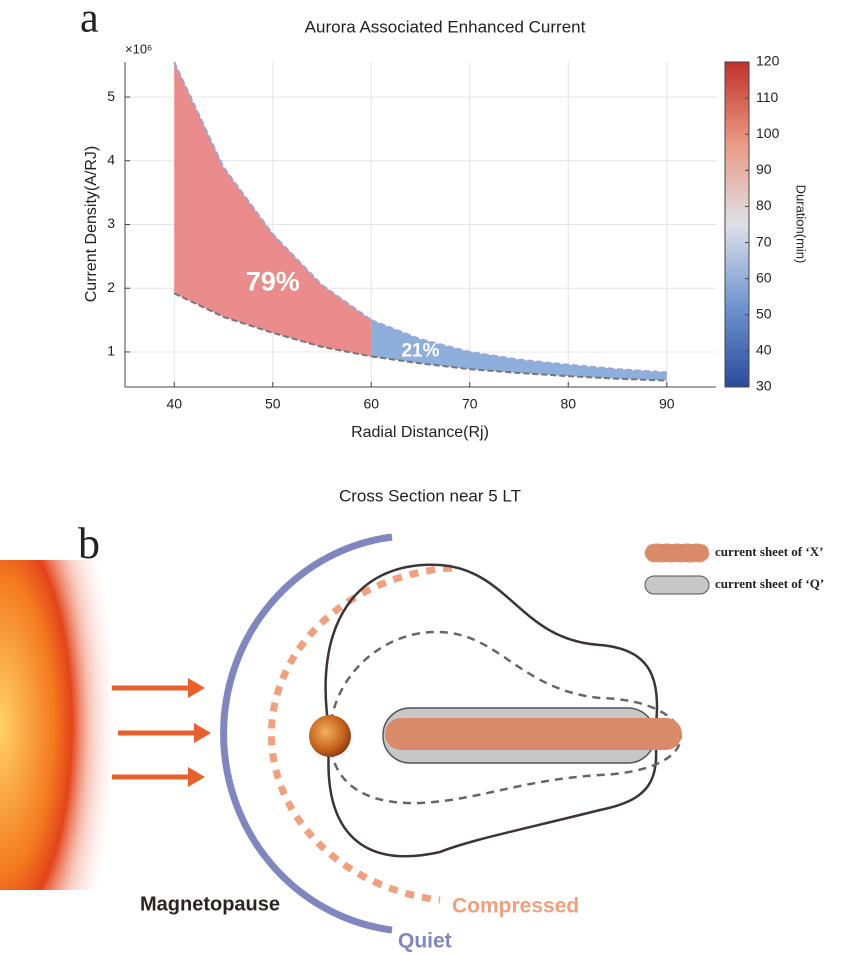 This screenshot has height=954, width=858. What do you see at coordinates (425, 941) in the screenshot?
I see `quiet-label: Quiet` at bounding box center [425, 941].